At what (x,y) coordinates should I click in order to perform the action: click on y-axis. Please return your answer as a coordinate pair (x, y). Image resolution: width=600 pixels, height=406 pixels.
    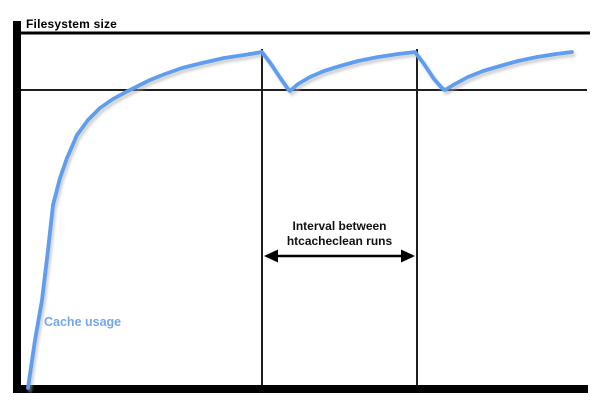
    Looking at the image, I should click on (17, 207).